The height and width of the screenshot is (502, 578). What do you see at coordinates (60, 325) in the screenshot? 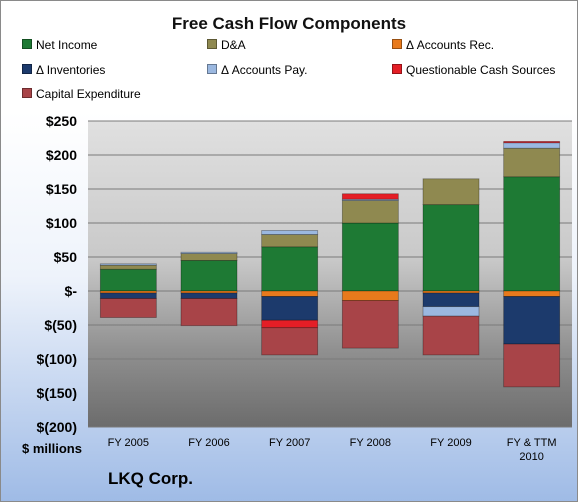
I see `y-tick-label: $(50)` at bounding box center [60, 325].